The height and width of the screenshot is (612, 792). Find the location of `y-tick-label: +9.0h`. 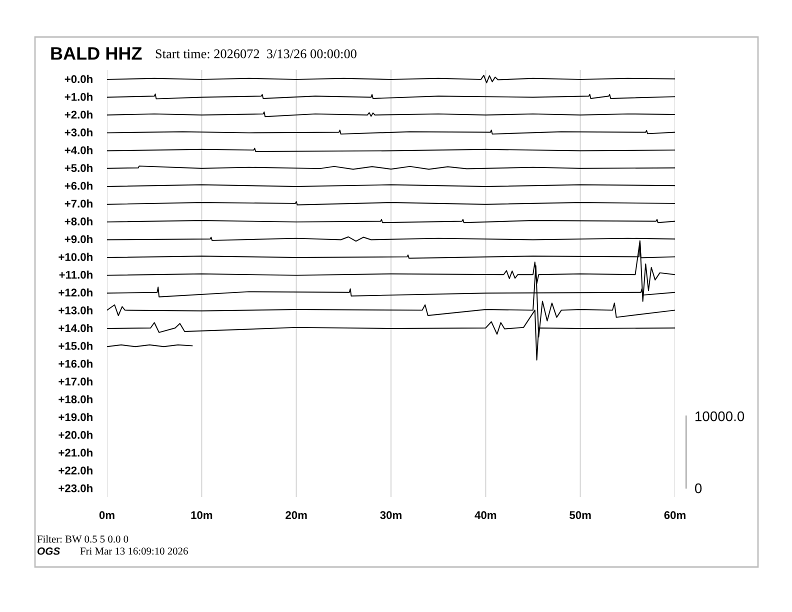

y-tick-label: +9.0h is located at coordinates (78, 239).